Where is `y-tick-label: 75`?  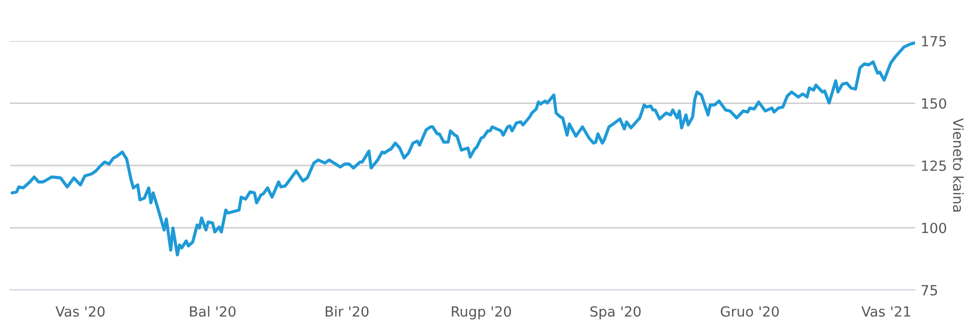 y-tick-label: 75 is located at coordinates (930, 290).